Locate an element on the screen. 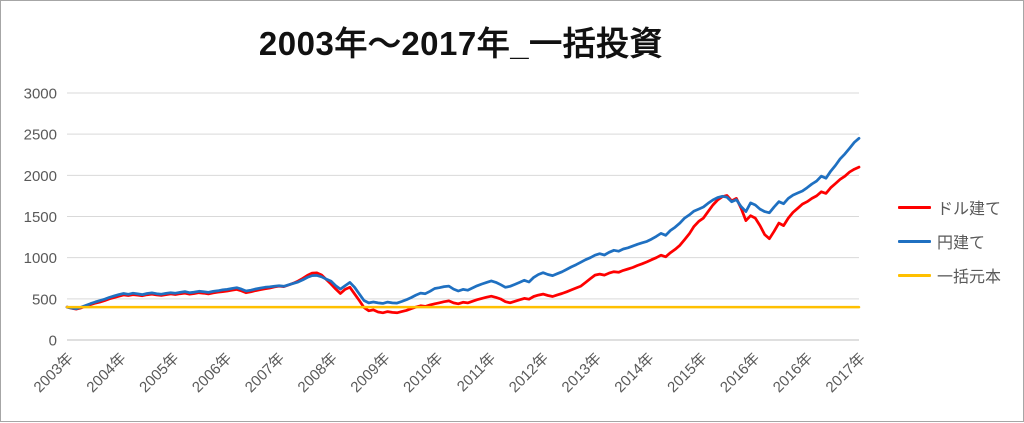 This screenshot has height=423, width=1024. legend-item-principal: 一括元本 is located at coordinates (949, 275).